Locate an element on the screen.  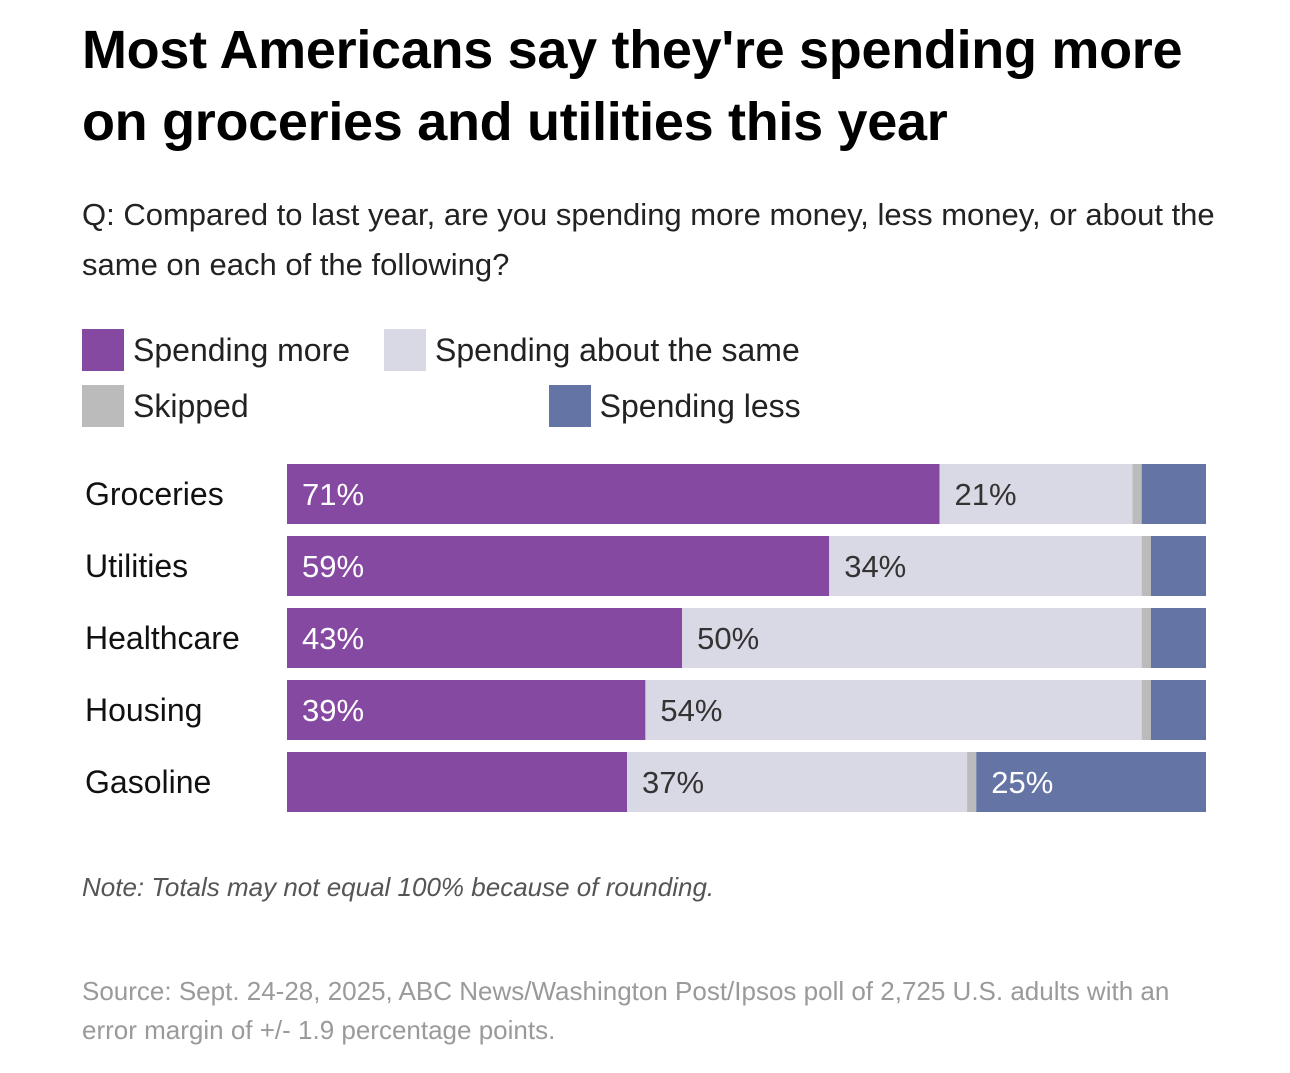
legend-item: Spending more is located at coordinates (216, 350).